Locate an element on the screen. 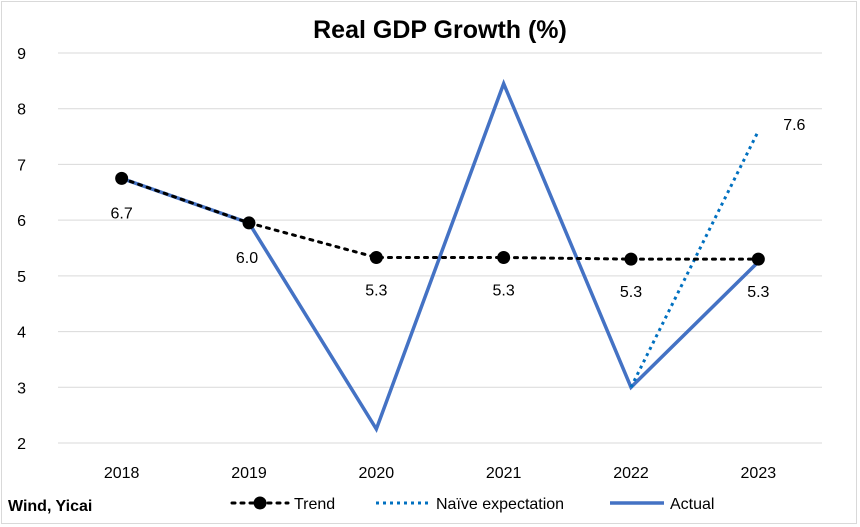  x-axis: 2018 2019 2020 2021 2022 2023 is located at coordinates (440, 473).